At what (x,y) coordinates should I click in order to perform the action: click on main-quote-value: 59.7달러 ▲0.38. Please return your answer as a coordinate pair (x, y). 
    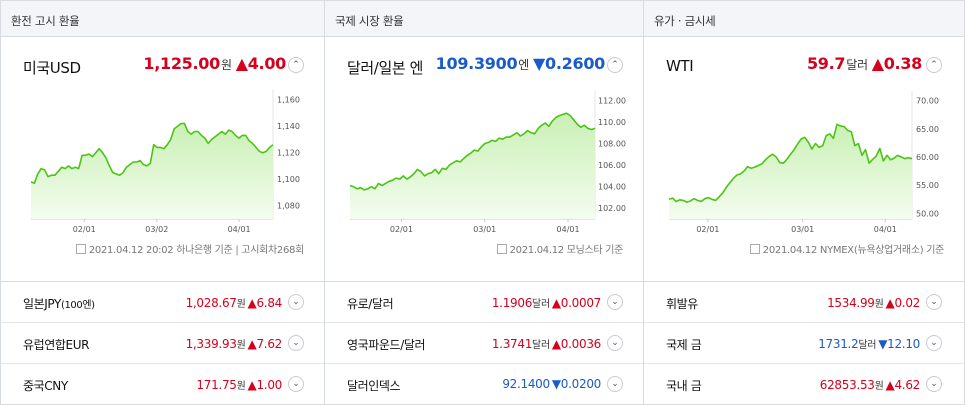
    Looking at the image, I should click on (864, 63).